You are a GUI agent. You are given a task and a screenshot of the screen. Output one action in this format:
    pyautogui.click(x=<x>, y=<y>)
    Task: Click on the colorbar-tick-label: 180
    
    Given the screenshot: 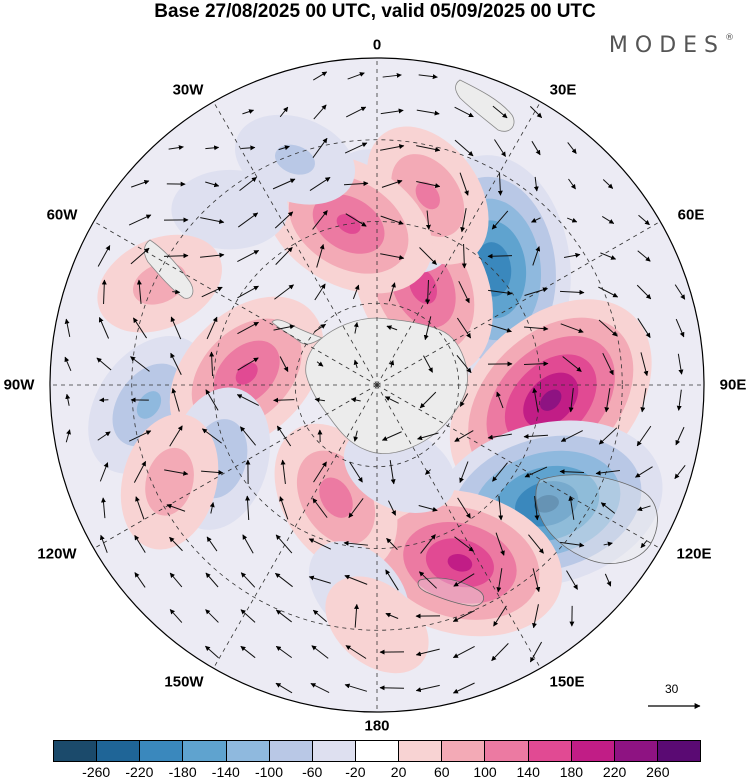 What is the action you would take?
    pyautogui.click(x=571, y=772)
    